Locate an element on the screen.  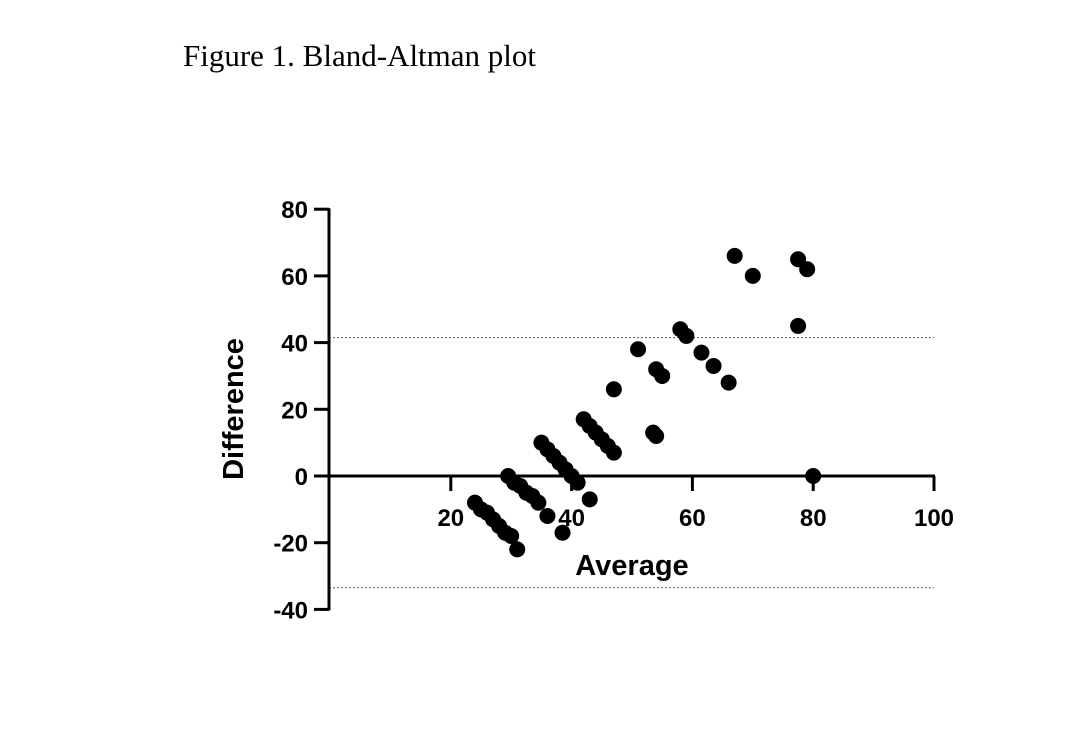
x-tick-label-100: 100 is located at coordinates (934, 518).